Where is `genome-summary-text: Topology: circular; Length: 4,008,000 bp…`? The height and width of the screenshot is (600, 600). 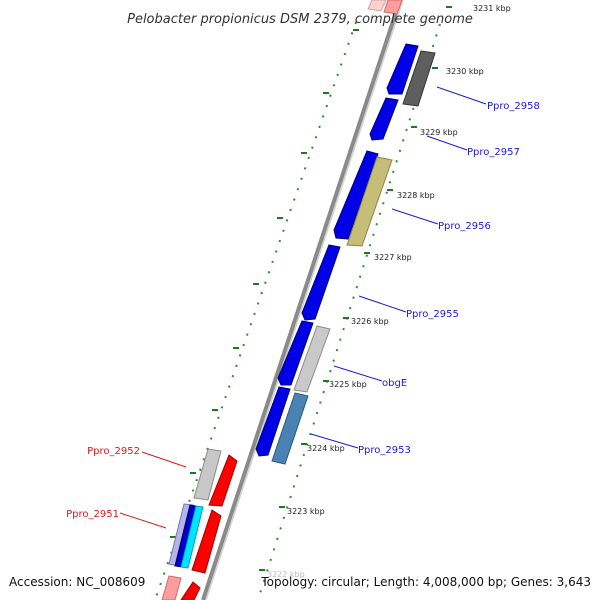 genome-summary-text: Topology: circular; Length: 4,008,000 bp… is located at coordinates (425, 582).